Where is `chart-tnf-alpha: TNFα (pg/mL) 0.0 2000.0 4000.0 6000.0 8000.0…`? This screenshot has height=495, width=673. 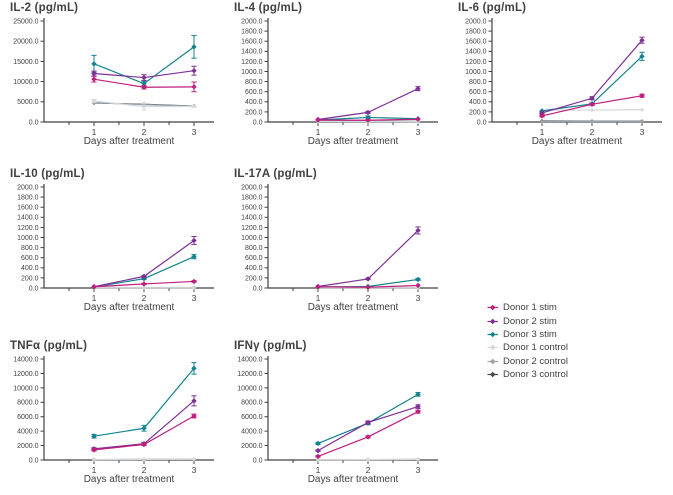
chart-tnf-alpha: TNFα (pg/mL) 0.0 2000.0 4000.0 6000.0 8000.0… is located at coordinates (112, 416).